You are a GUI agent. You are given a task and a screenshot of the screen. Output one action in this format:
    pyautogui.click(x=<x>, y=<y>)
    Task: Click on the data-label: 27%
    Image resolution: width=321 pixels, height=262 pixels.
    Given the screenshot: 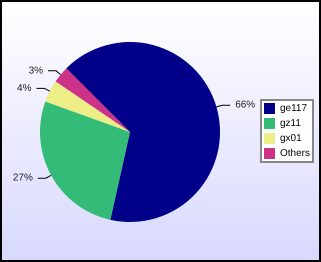 What is the action you would take?
    pyautogui.click(x=22, y=178)
    